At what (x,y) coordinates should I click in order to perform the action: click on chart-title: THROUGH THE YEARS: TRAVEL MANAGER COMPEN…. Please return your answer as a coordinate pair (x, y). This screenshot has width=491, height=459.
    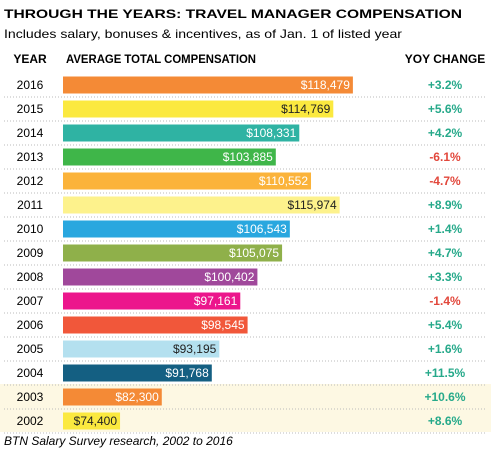
    Looking at the image, I should click on (233, 14).